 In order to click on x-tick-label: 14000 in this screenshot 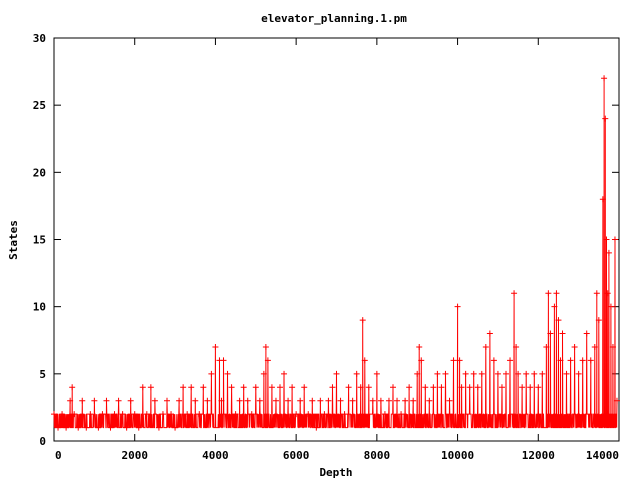, I will do `click(602, 455)`.